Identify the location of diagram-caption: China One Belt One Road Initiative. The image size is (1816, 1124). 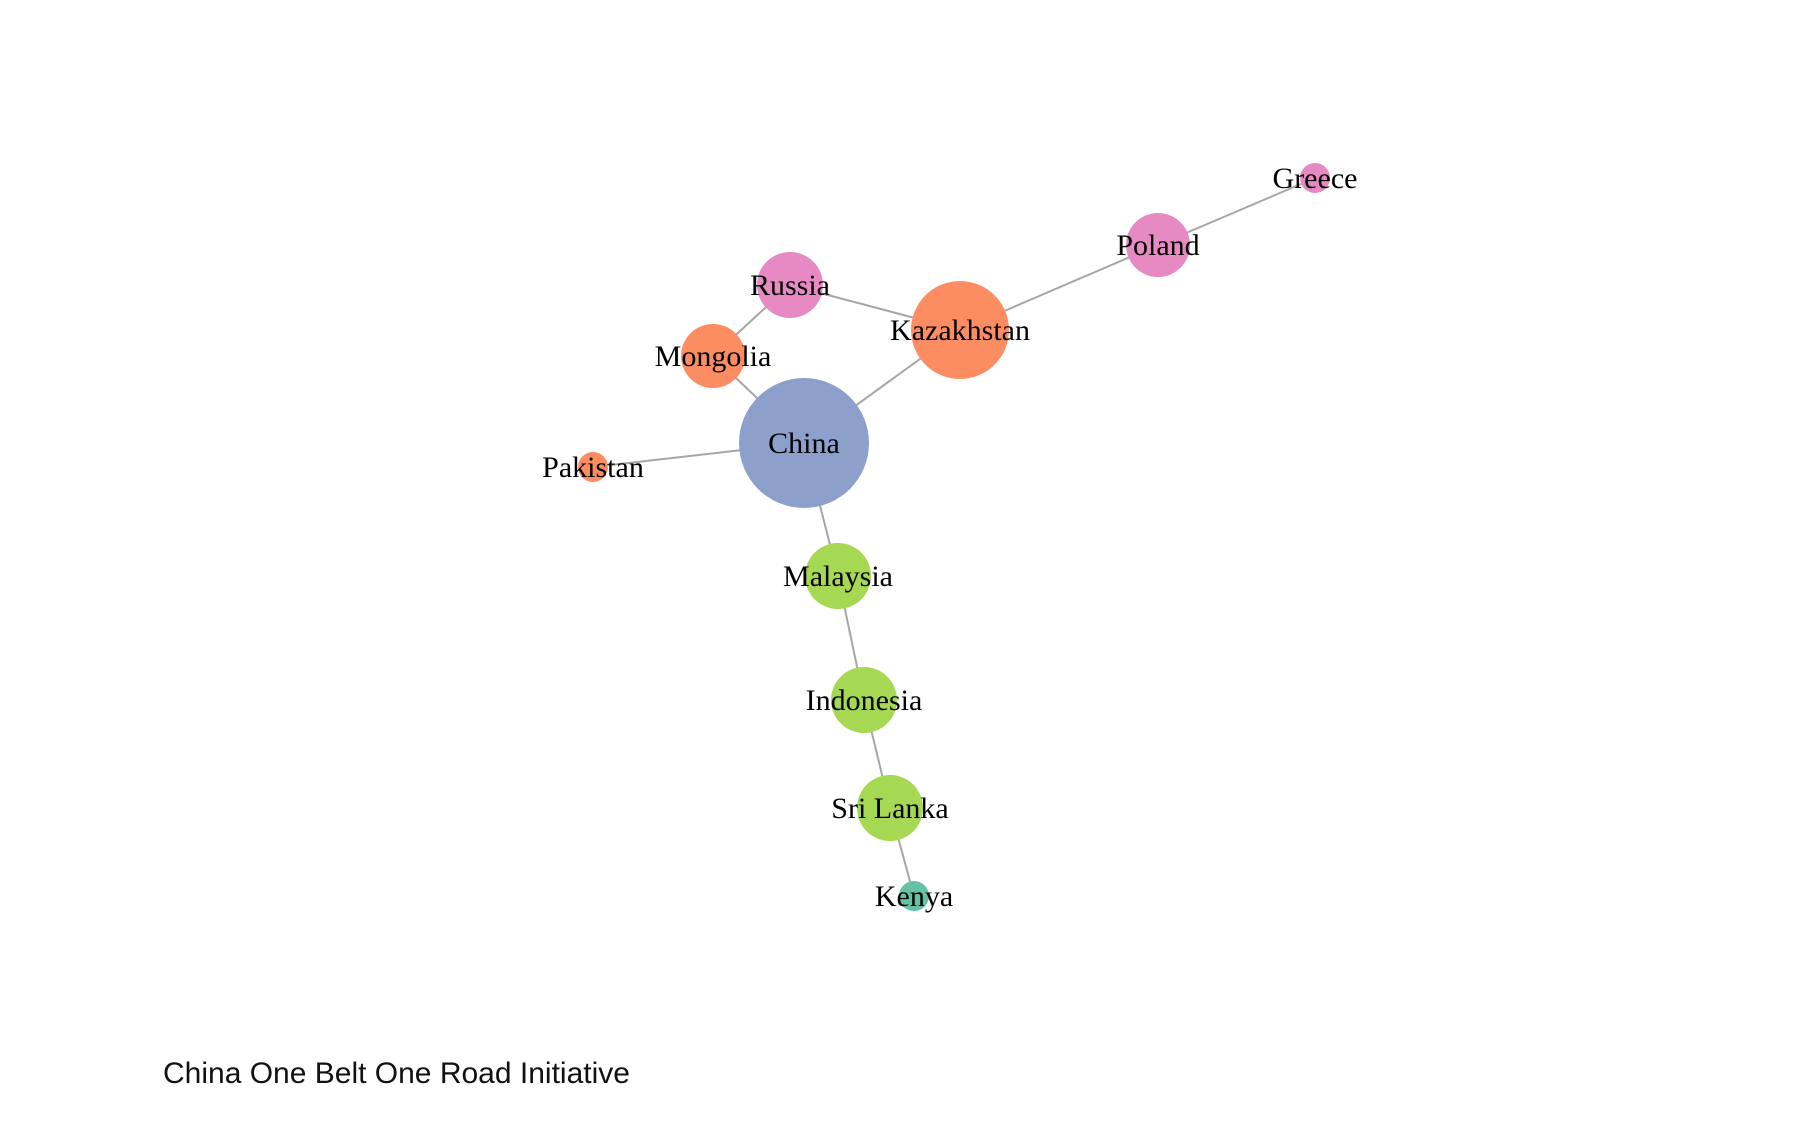
(396, 1073).